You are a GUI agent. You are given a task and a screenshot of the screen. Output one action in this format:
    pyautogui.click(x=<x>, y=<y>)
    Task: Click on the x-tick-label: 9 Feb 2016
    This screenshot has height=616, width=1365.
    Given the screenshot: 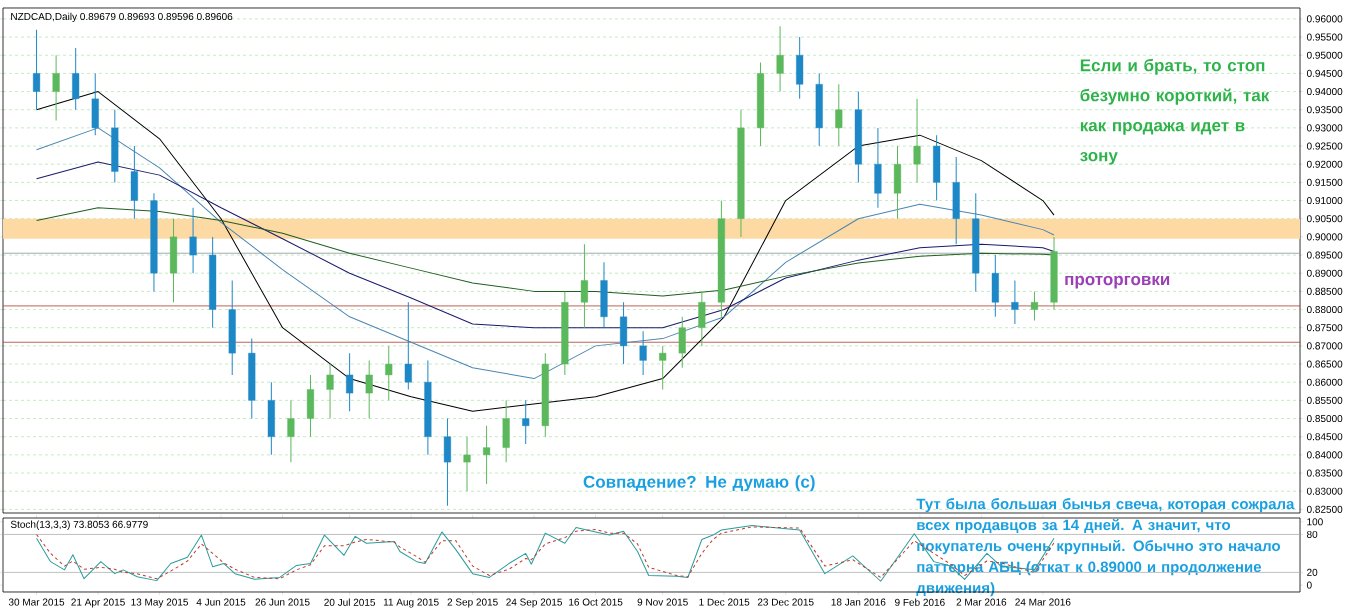 What is the action you would take?
    pyautogui.click(x=920, y=602)
    